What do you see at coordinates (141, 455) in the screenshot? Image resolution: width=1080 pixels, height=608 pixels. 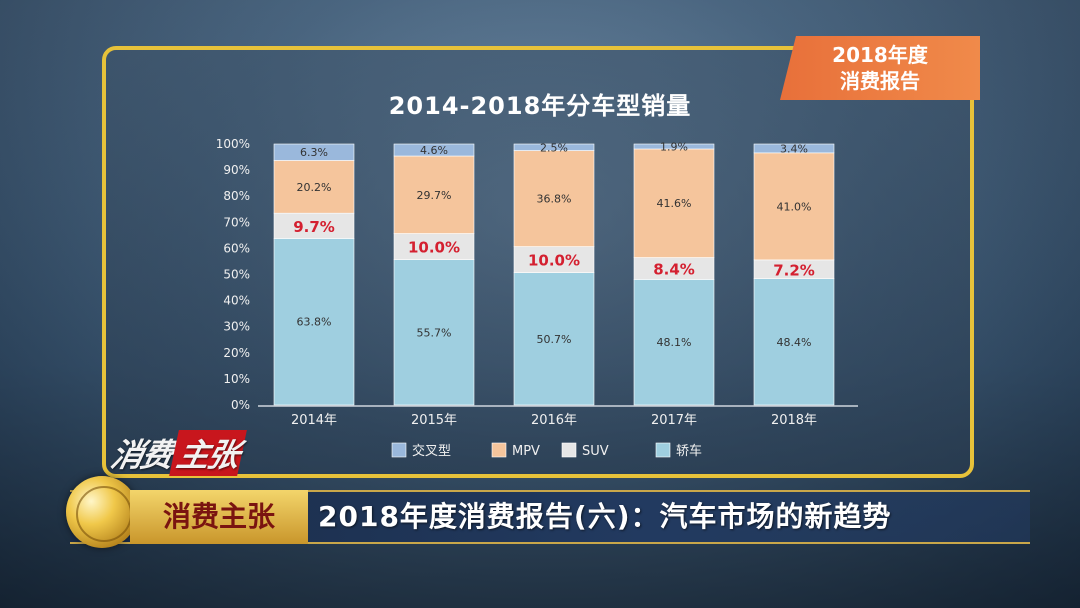 I see `program-logo-part1: 消费` at bounding box center [141, 455].